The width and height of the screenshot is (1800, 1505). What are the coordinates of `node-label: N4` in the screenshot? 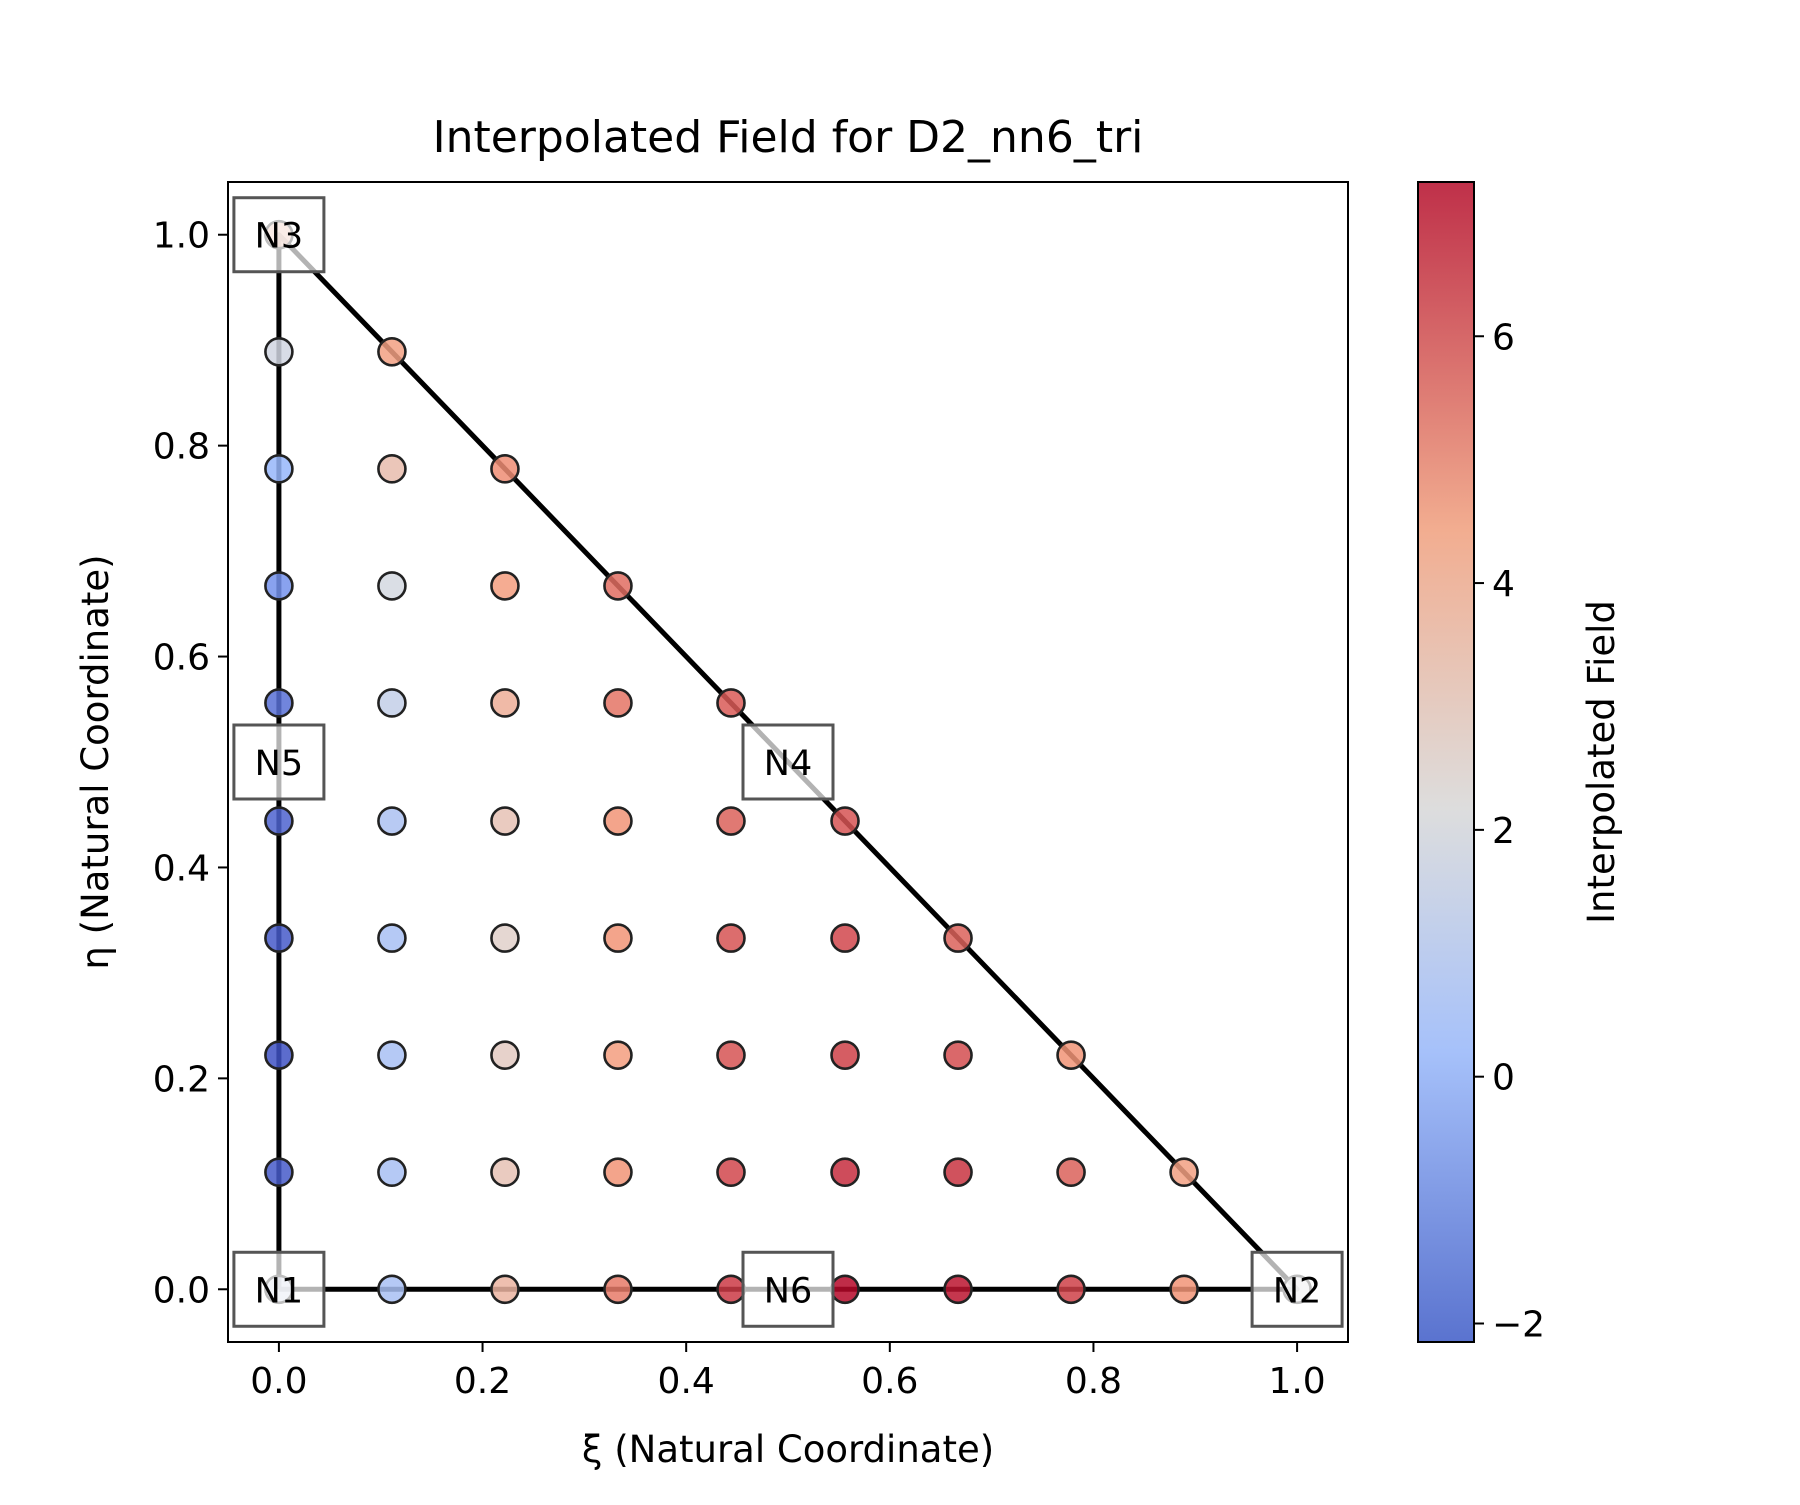 It's located at (788, 764).